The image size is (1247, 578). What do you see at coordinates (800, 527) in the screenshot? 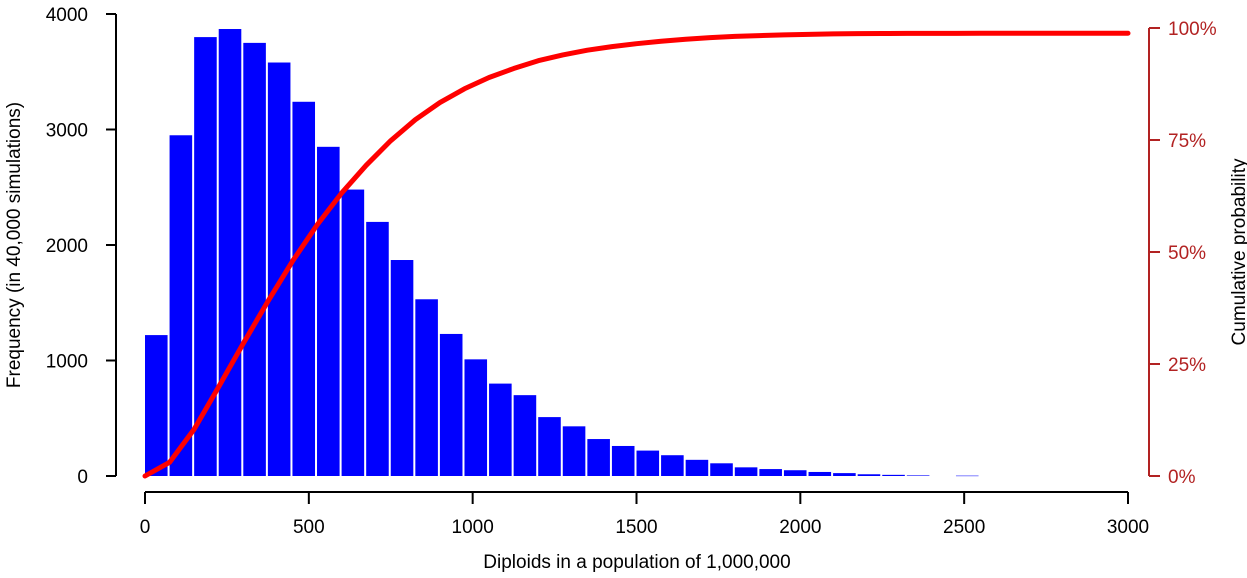
I see `x-tick-label: 2000` at bounding box center [800, 527].